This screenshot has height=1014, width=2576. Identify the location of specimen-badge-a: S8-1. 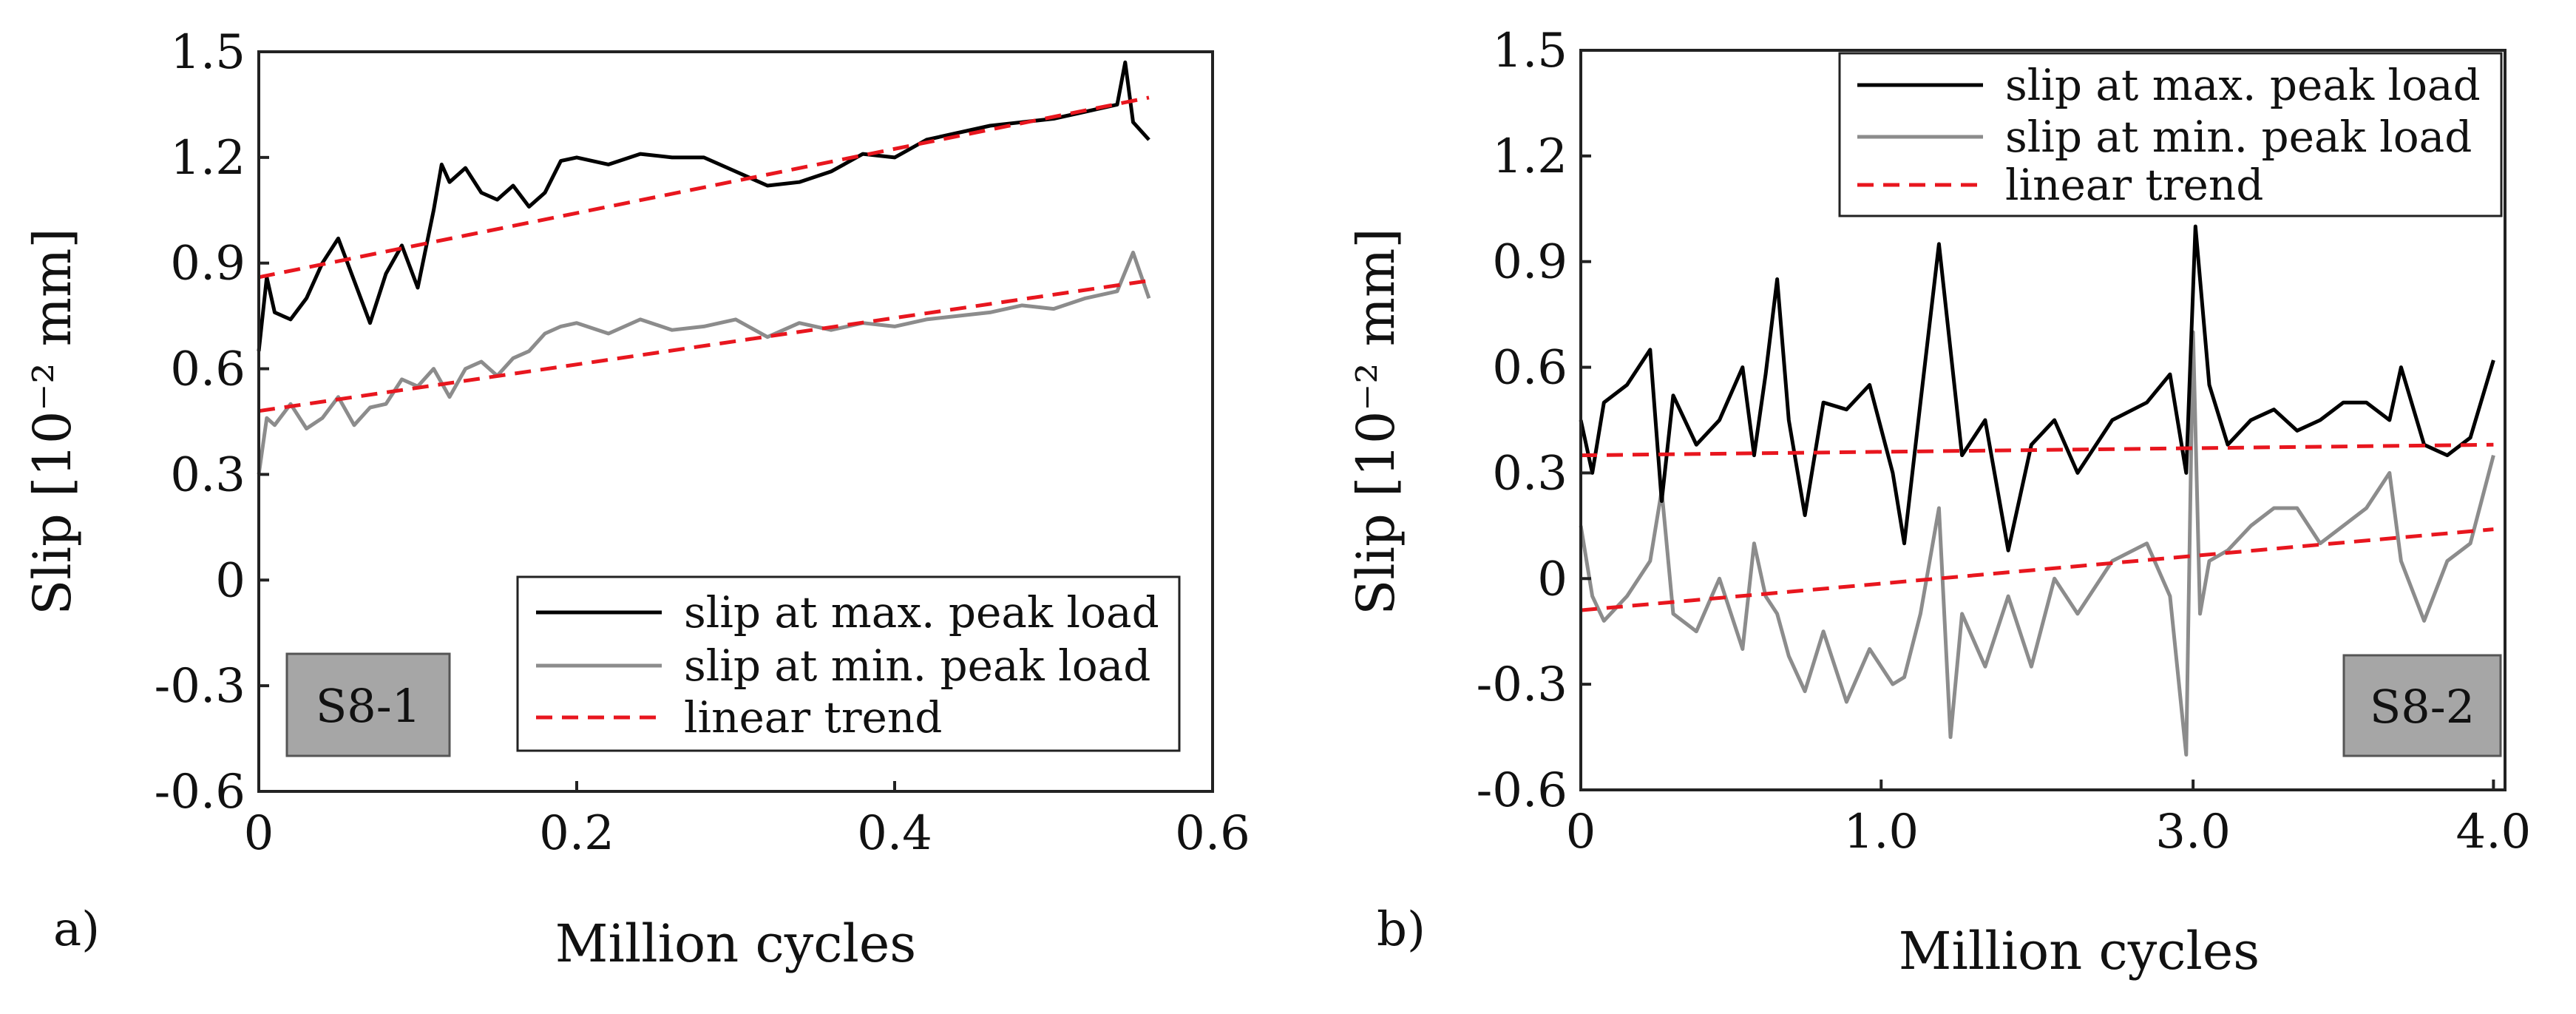
(368, 704).